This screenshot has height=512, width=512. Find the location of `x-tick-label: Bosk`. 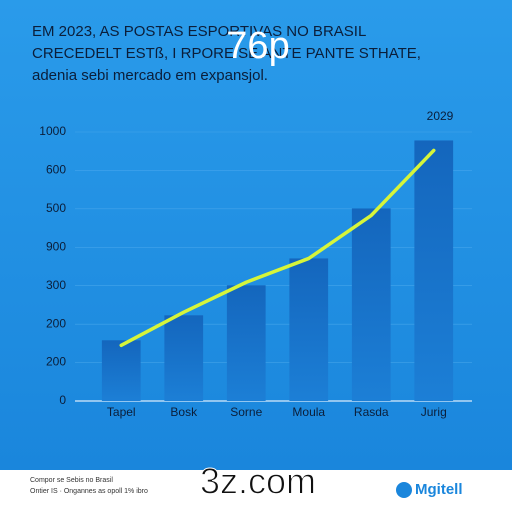

x-tick-label: Bosk is located at coordinates (184, 412).